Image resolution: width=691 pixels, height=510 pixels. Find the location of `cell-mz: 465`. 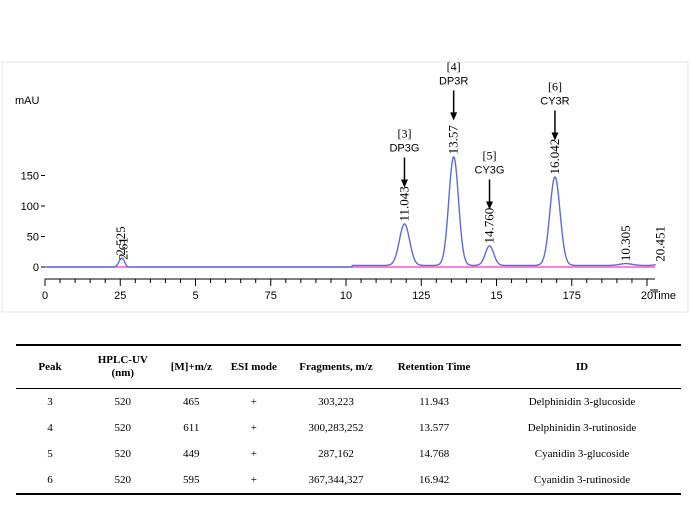

cell-mz: 465 is located at coordinates (191, 402).